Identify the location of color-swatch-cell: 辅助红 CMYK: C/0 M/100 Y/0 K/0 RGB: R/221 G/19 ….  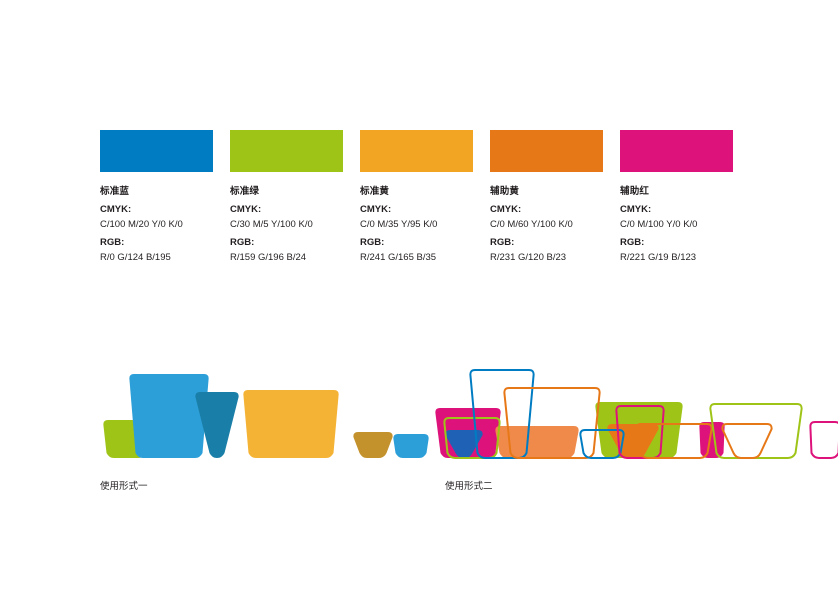
(676, 200).